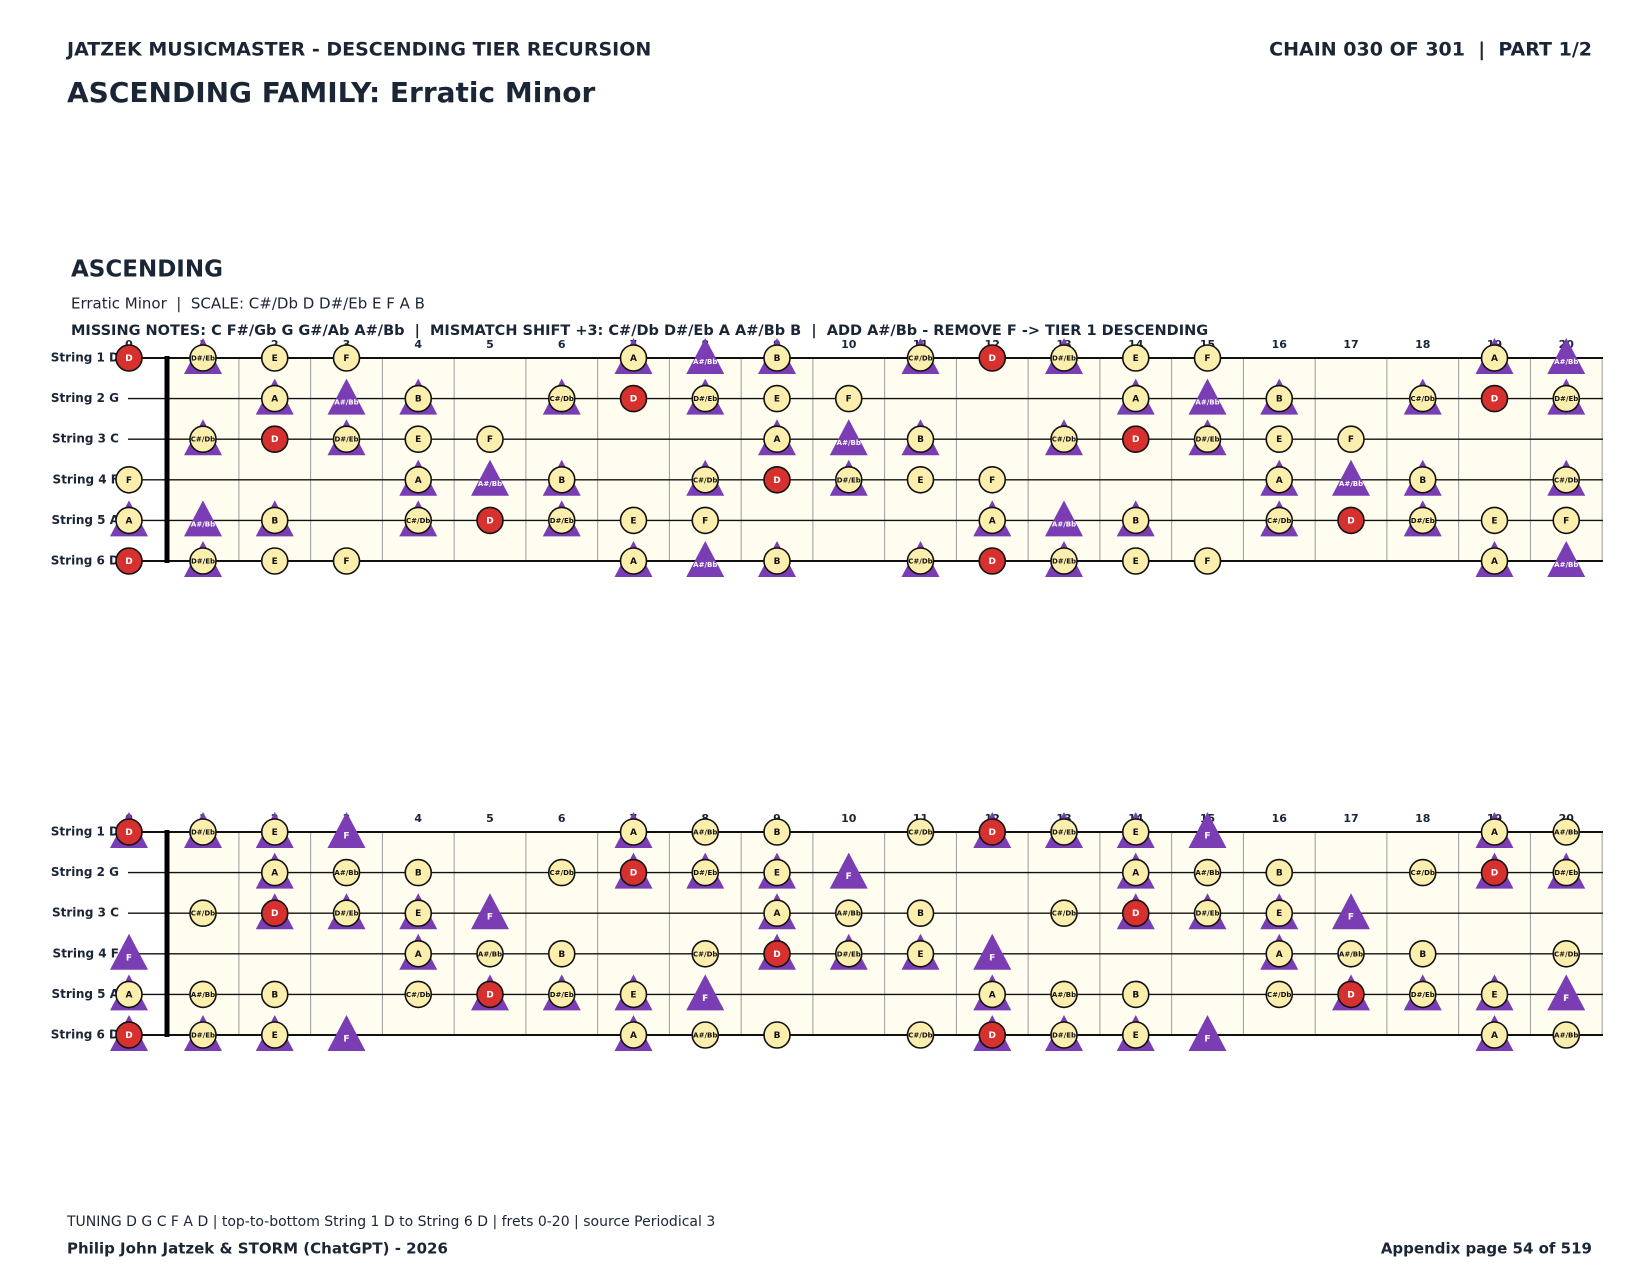 Image resolution: width=1650 pixels, height=1275 pixels. Describe the element at coordinates (849, 818) in the screenshot. I see `fret-number: 10` at that location.